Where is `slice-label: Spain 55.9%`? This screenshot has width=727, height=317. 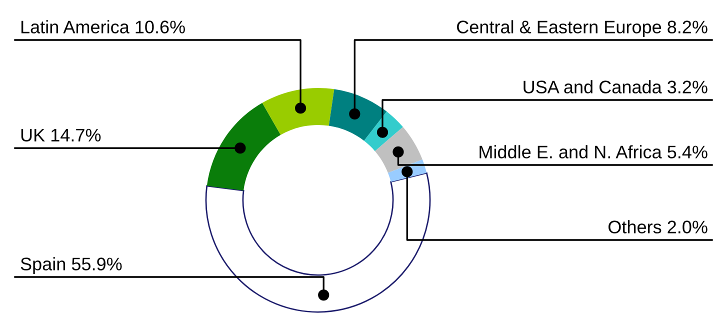
slice-label: Spain 55.9% is located at coordinates (71, 265).